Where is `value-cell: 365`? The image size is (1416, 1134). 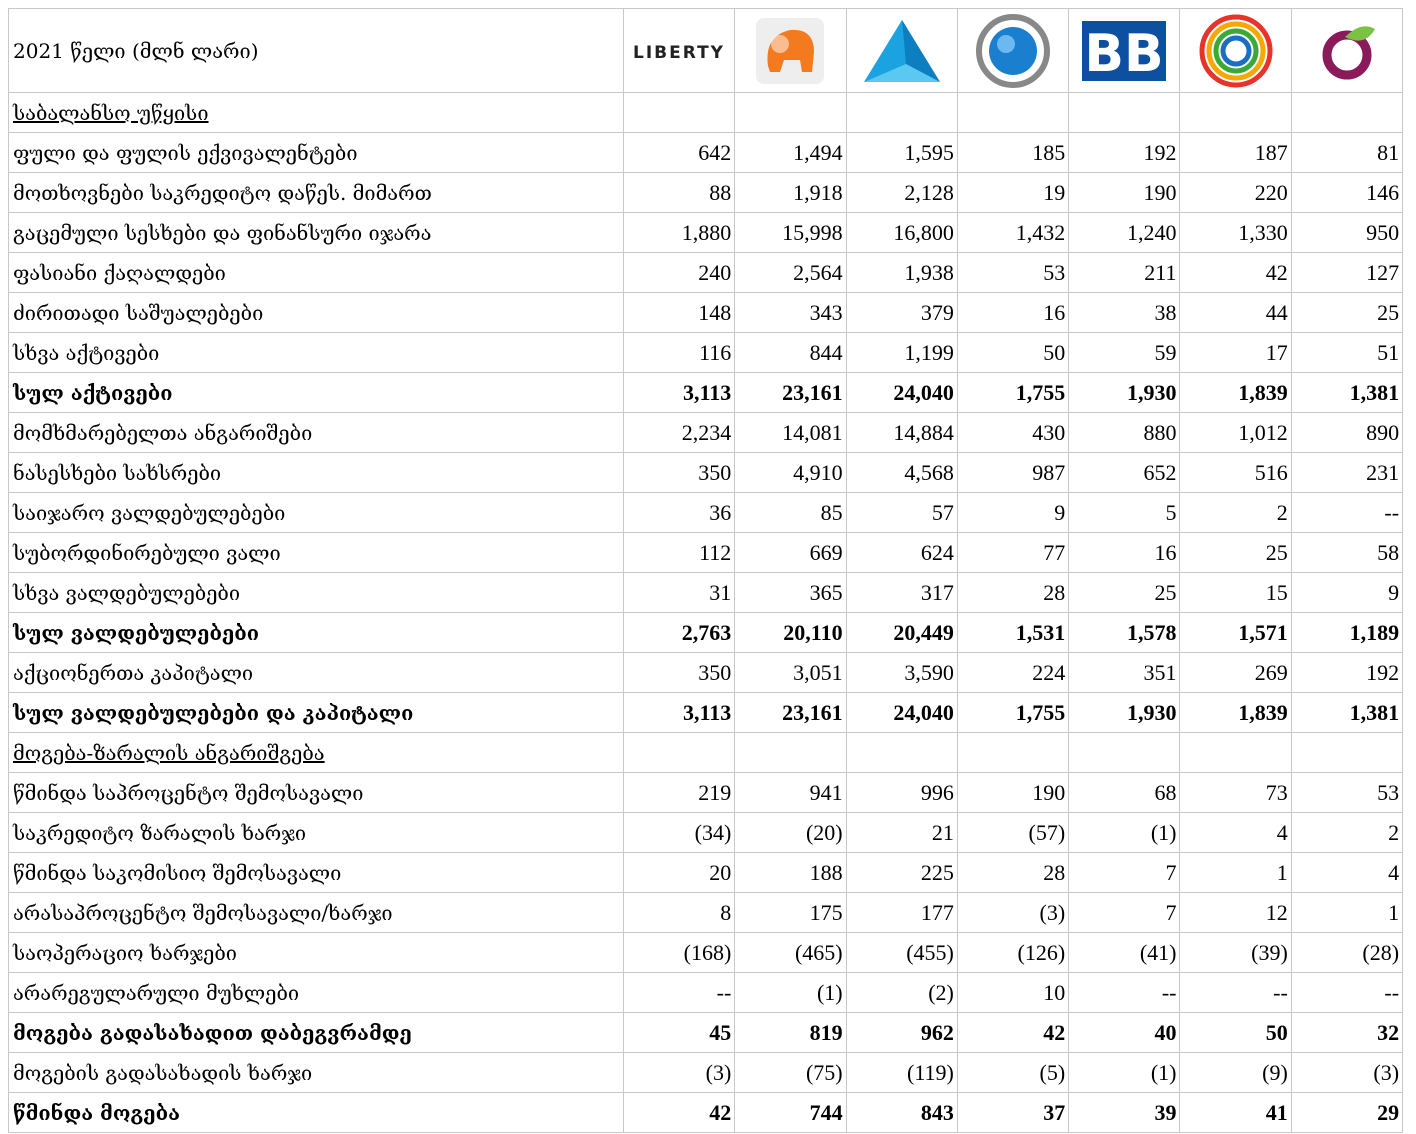
value-cell: 365 is located at coordinates (790, 592).